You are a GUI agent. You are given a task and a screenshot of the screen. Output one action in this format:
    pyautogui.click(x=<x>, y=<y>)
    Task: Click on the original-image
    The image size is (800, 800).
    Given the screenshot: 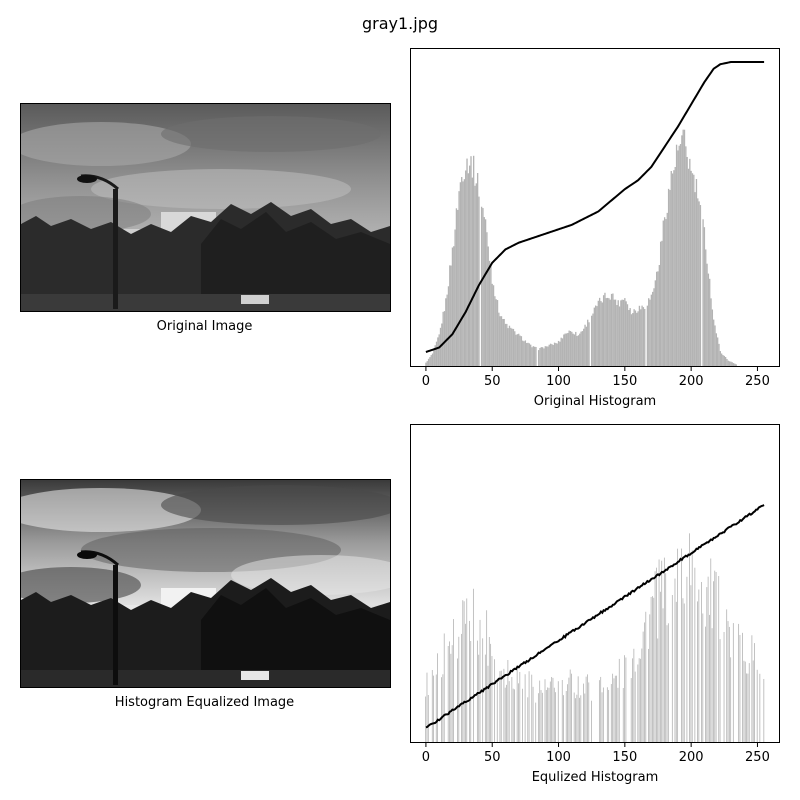 What is the action you would take?
    pyautogui.click(x=205, y=207)
    